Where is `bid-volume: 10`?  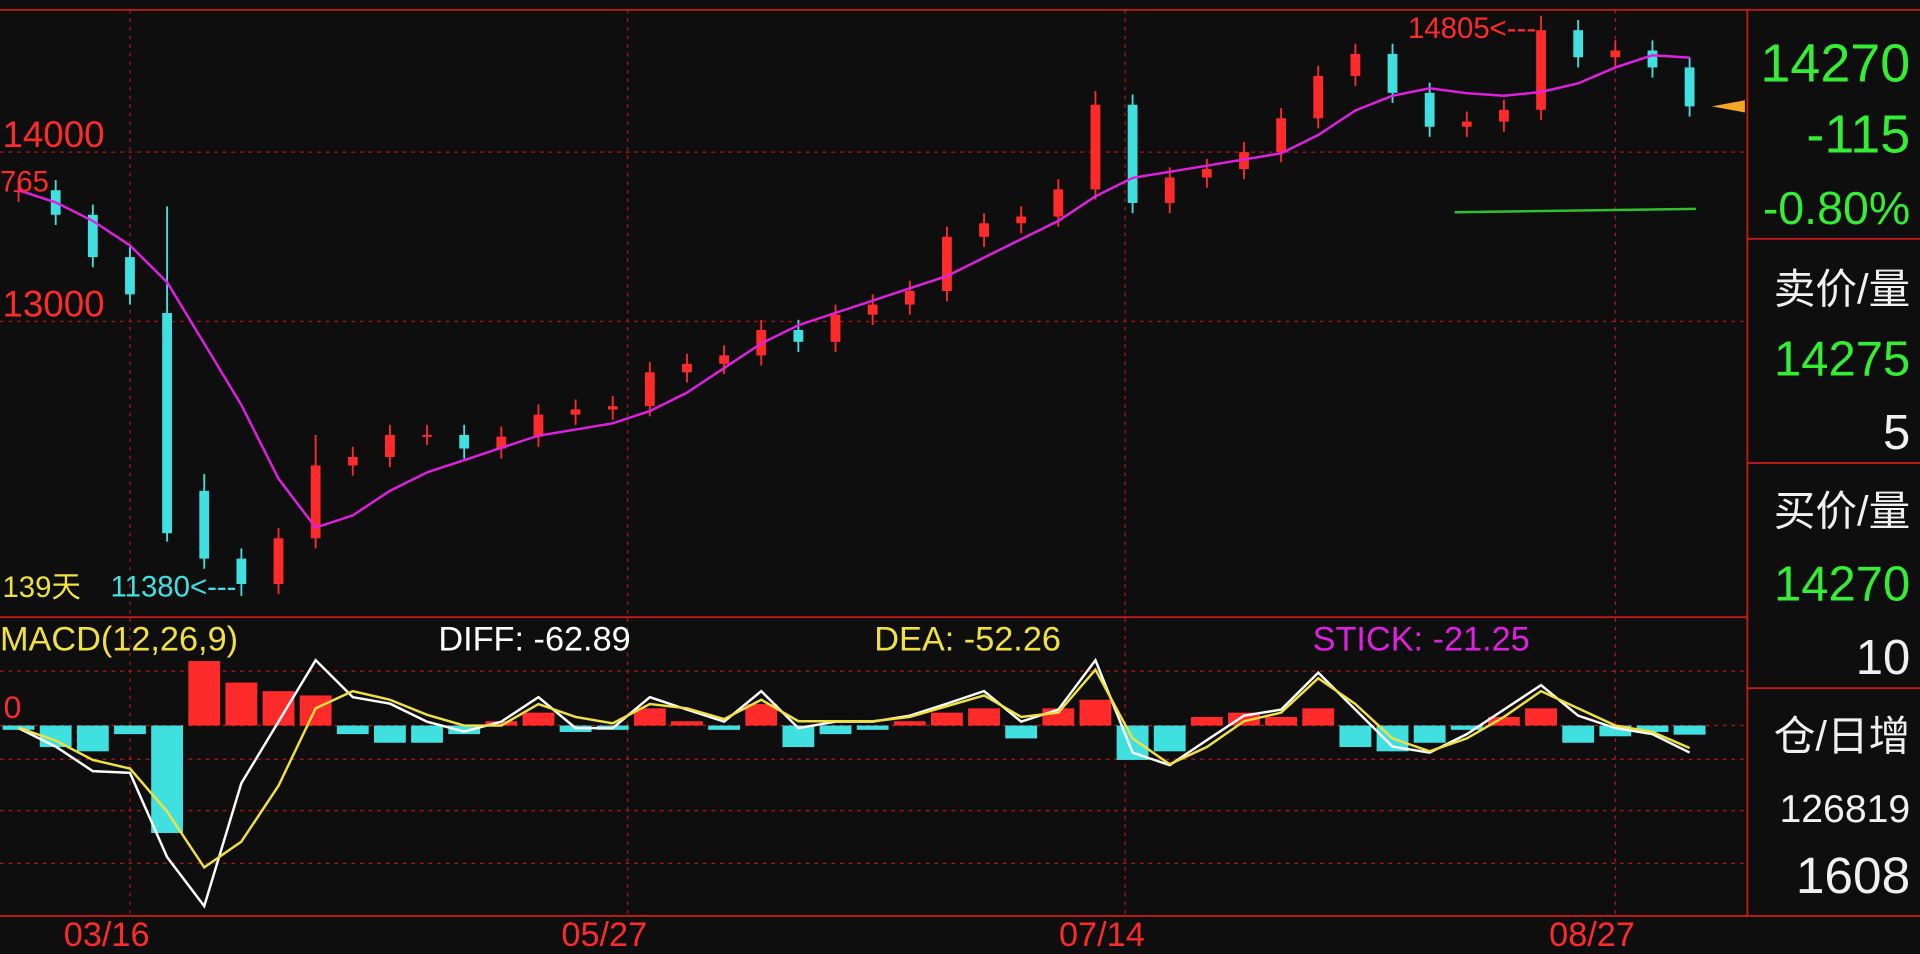 bid-volume: 10 is located at coordinates (1883, 658).